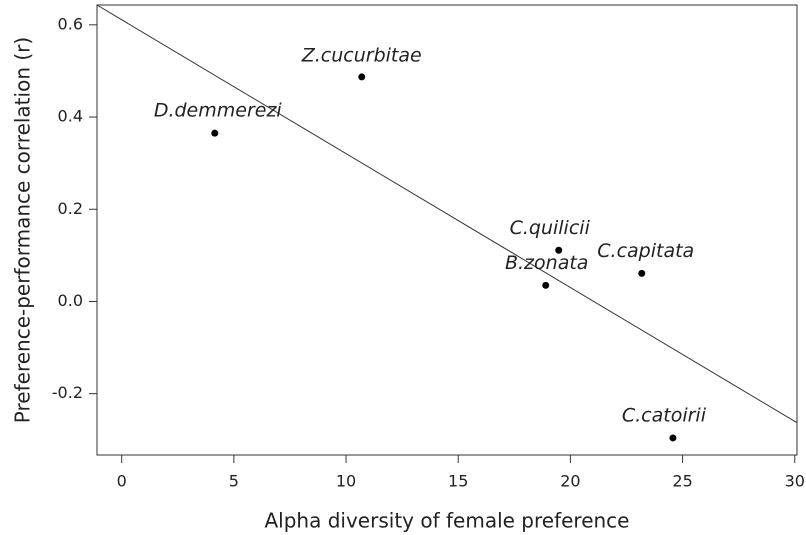 This screenshot has width=806, height=535. Describe the element at coordinates (361, 55) in the screenshot. I see `point-label: Z.cucurbitae` at that location.